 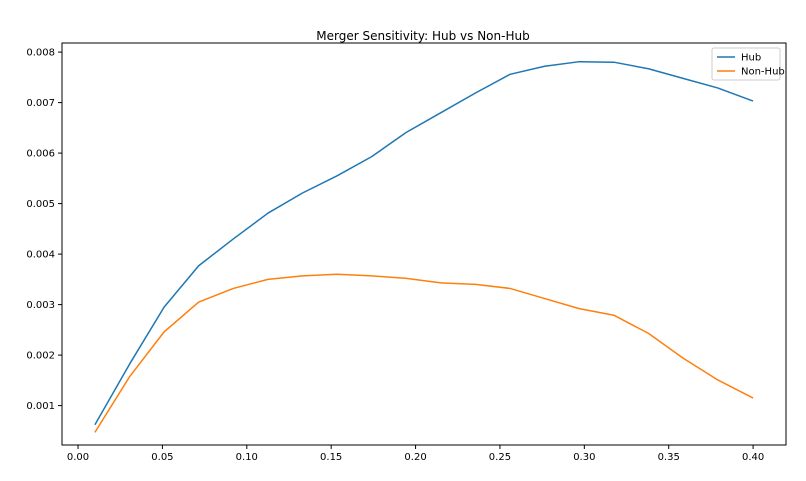 I want to click on x-tick-label: 0.35, so click(x=669, y=457).